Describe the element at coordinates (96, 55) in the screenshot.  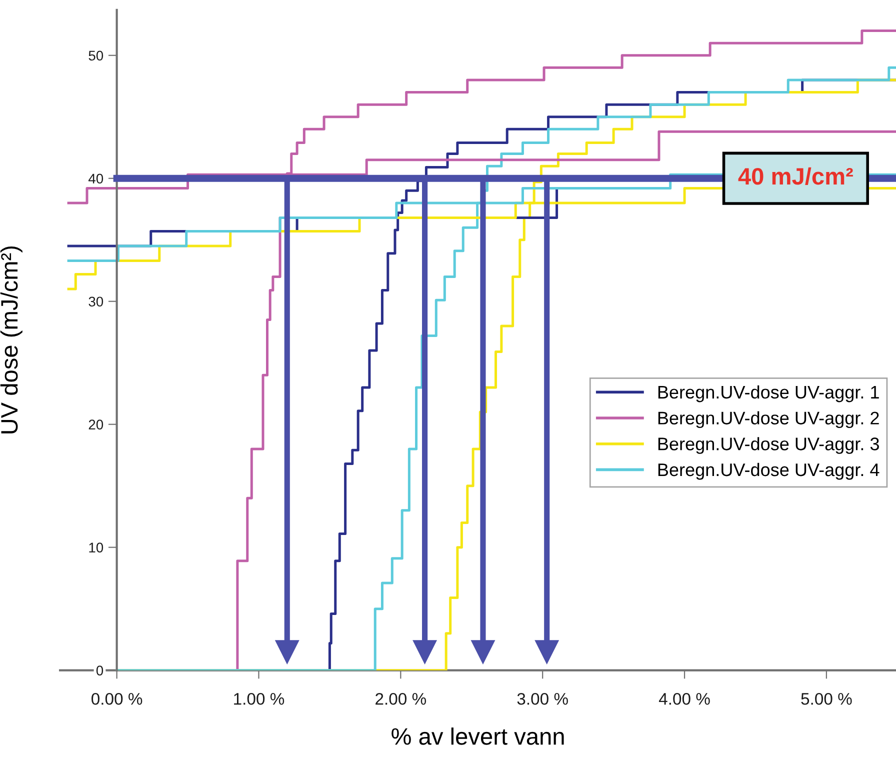
I see `y-tick-label: 50` at that location.